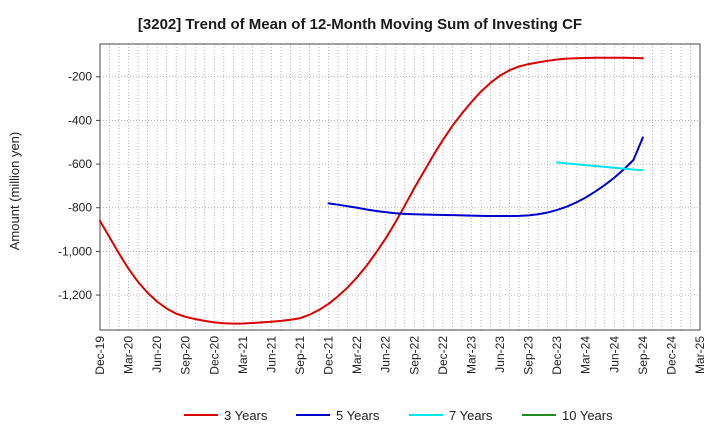 Image resolution: width=720 pixels, height=440 pixels. I want to click on series-line-5-years, so click(485, 177).